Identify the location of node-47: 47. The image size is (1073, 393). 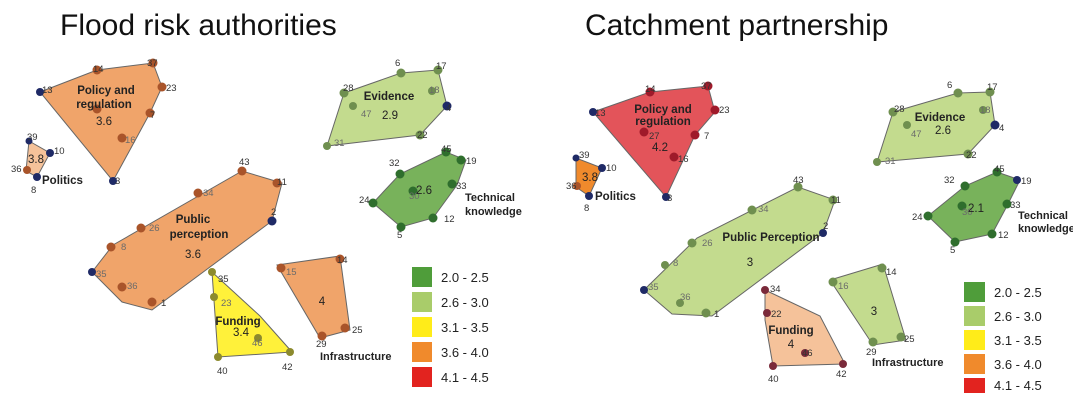
(916, 134).